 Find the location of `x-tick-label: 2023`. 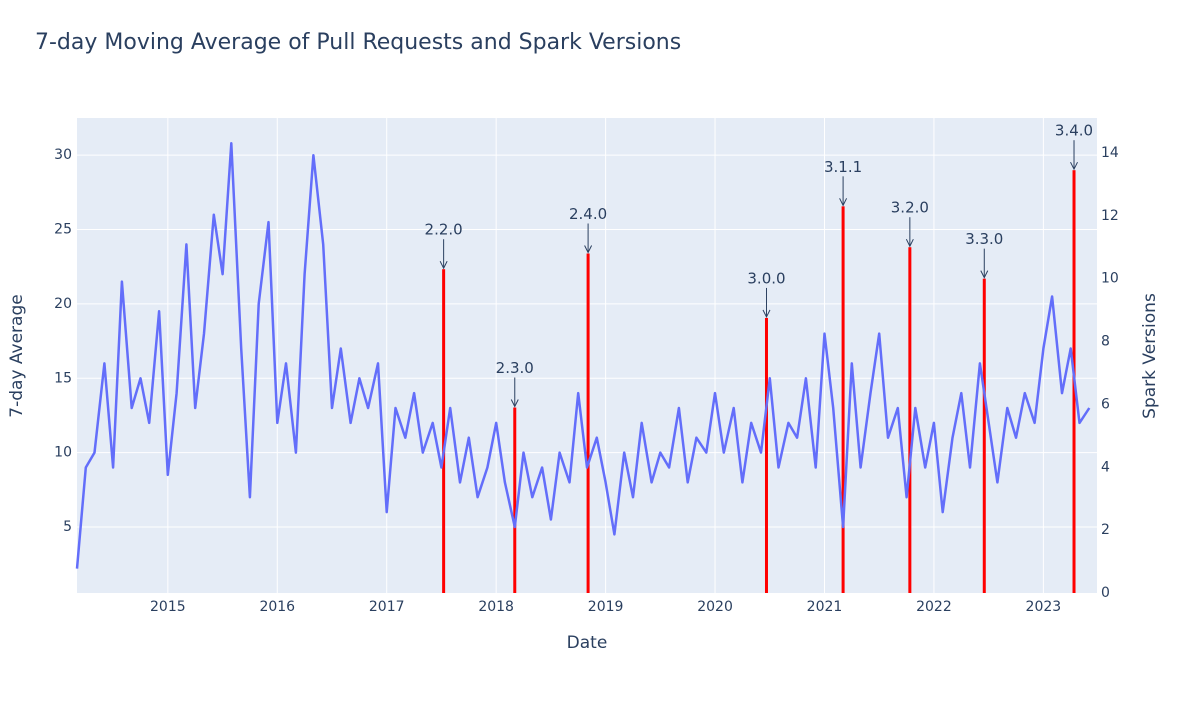

x-tick-label: 2023 is located at coordinates (1044, 607).